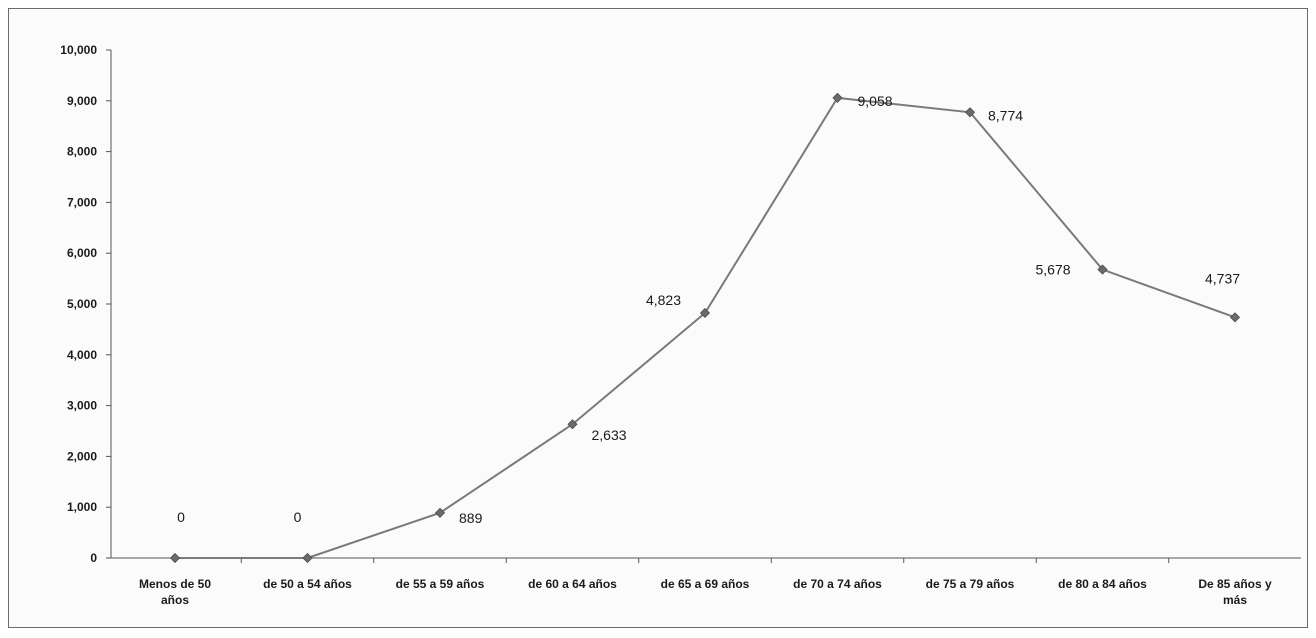 This screenshot has width=1316, height=638. Describe the element at coordinates (82, 304) in the screenshot. I see `y-tick-label: 5,000` at that location.